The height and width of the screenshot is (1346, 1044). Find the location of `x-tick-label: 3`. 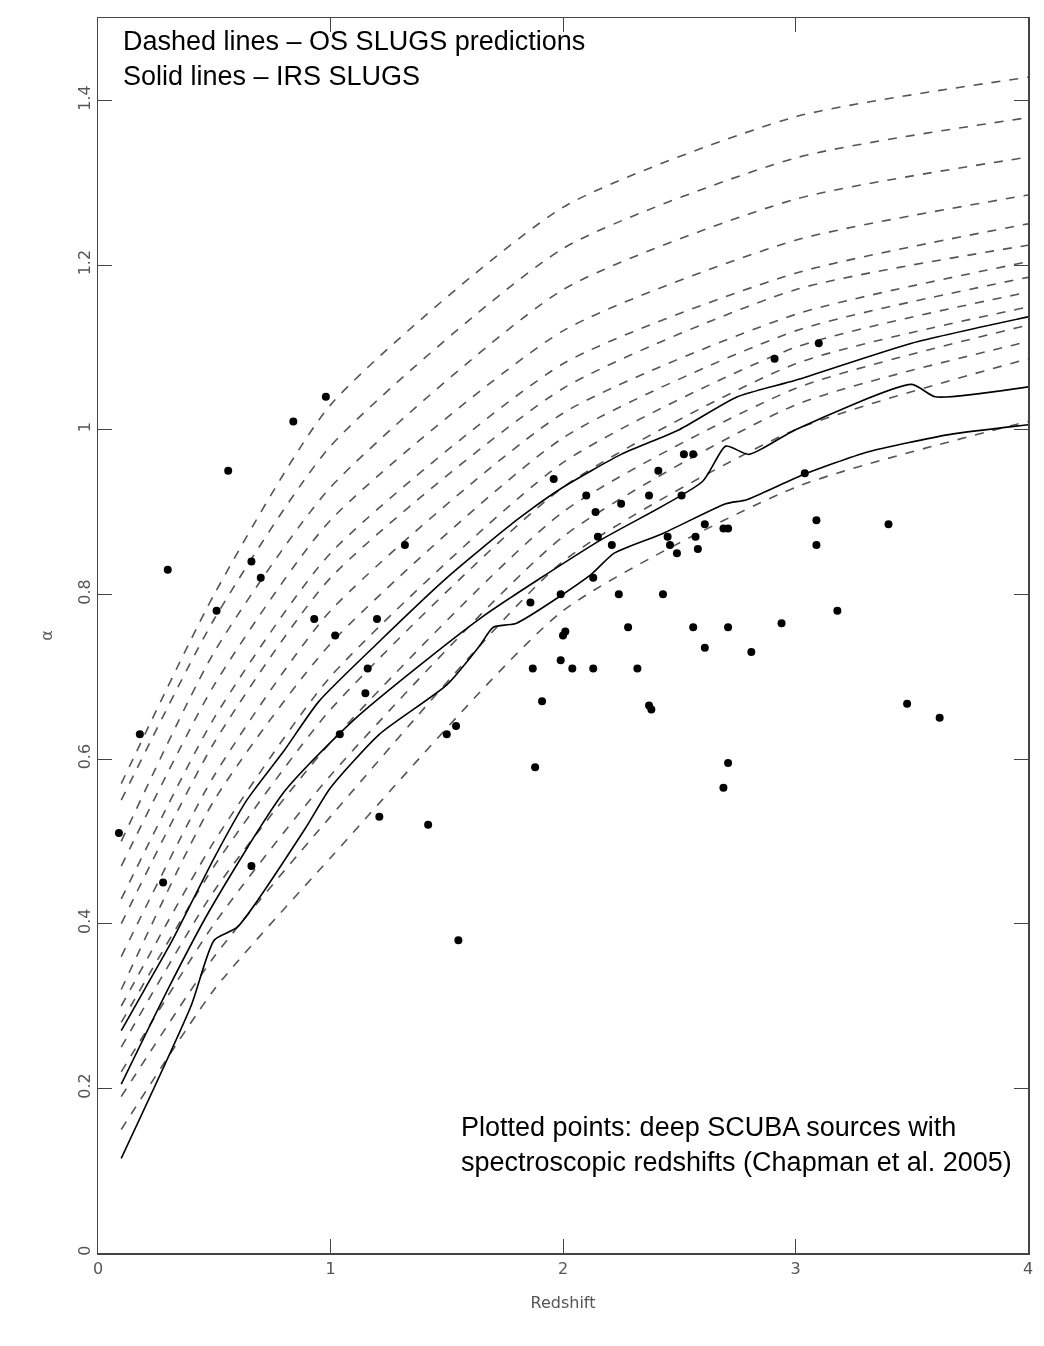

x-tick-label: 3 is located at coordinates (795, 1268).